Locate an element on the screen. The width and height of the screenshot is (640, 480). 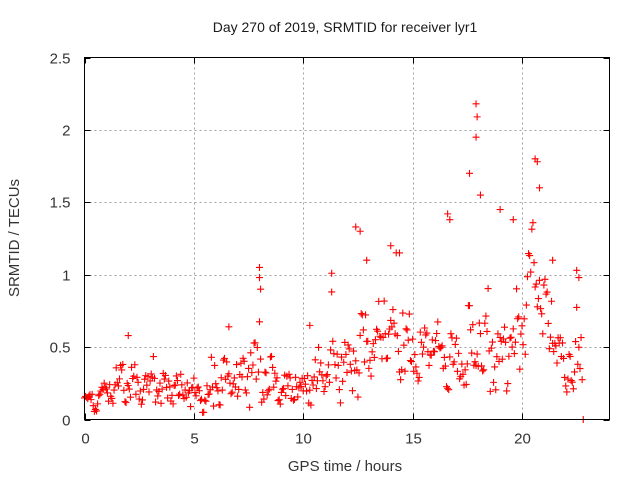
y-tick-label: 1.5 is located at coordinates (60, 203).